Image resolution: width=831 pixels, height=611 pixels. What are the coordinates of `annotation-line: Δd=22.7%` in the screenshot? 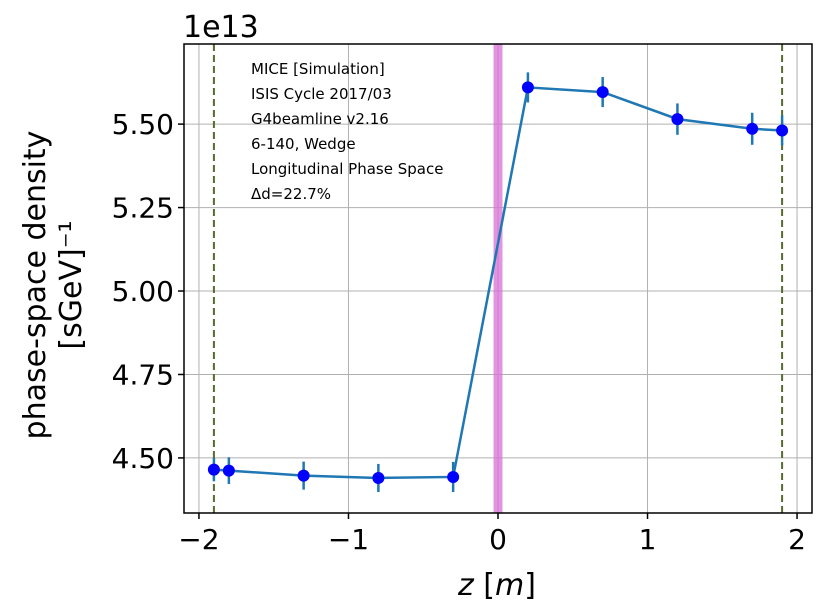 It's located at (291, 194).